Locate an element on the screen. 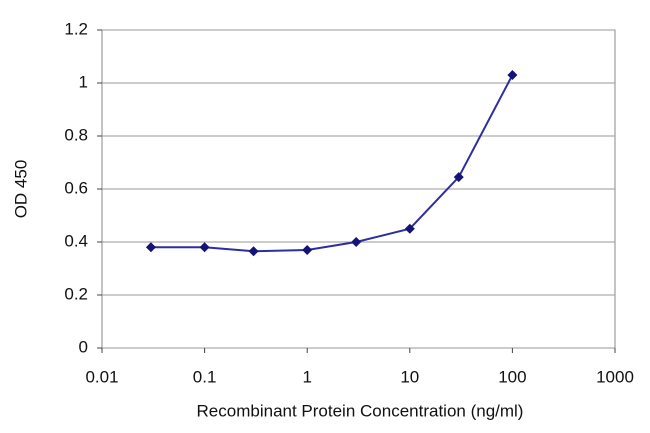  y-tick-label: 0.4 is located at coordinates (76, 240).